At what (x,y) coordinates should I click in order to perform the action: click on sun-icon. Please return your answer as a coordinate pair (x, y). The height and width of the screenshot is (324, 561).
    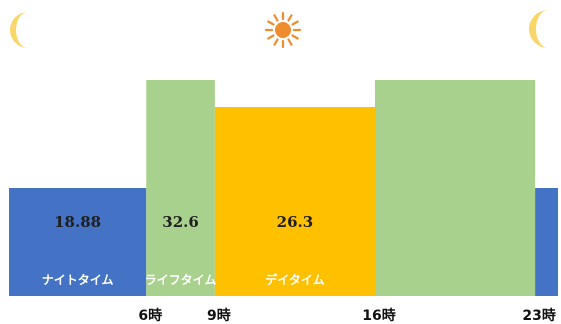
    Looking at the image, I should click on (283, 30).